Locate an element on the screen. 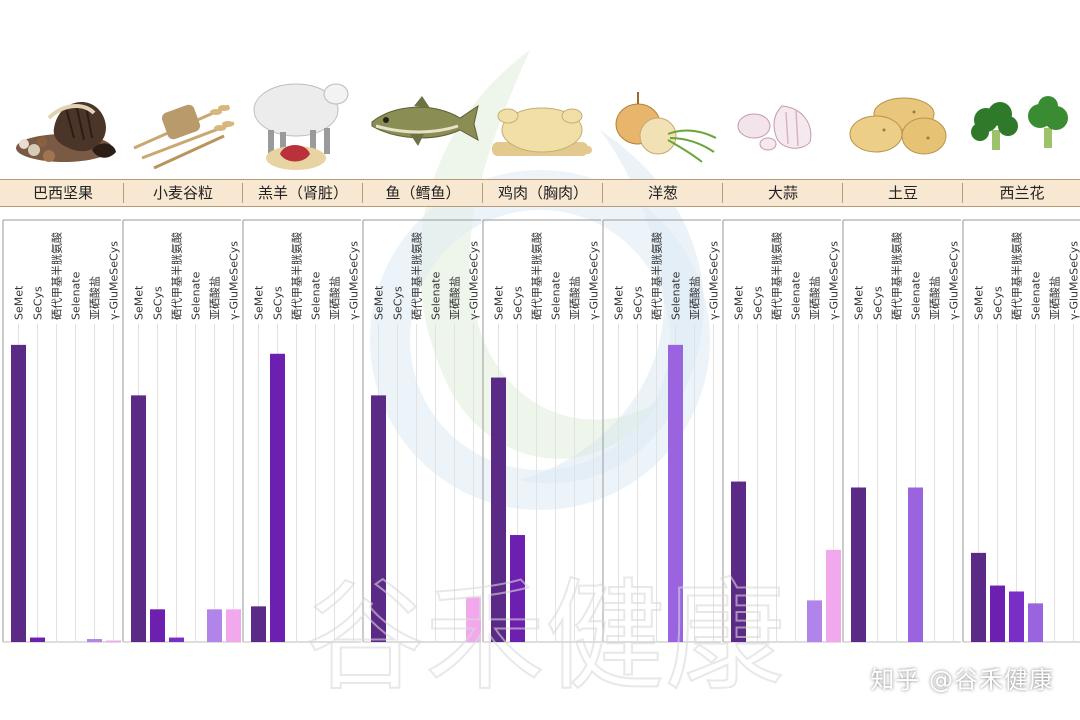  garlic-icon is located at coordinates (774, 128).